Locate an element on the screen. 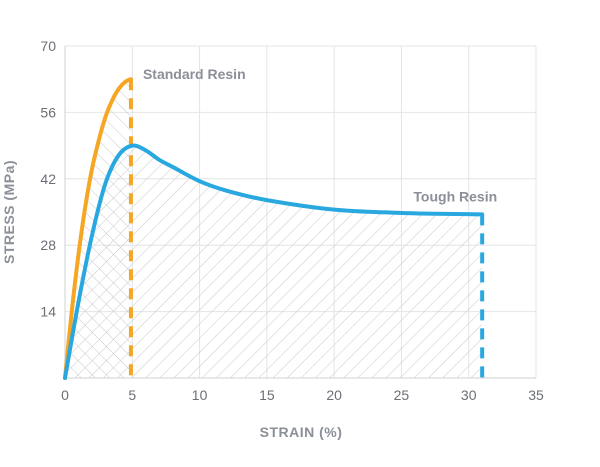 Image resolution: width=600 pixels, height=467 pixels. y-tick-label: 70 is located at coordinates (48, 46).